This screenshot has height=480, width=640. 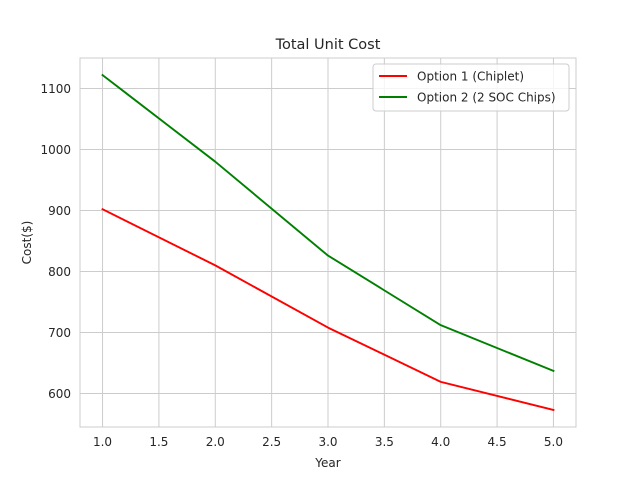 I want to click on legend: Option 1 (Chiplet) Option 2 (2 SOC Chips), so click(x=471, y=87).